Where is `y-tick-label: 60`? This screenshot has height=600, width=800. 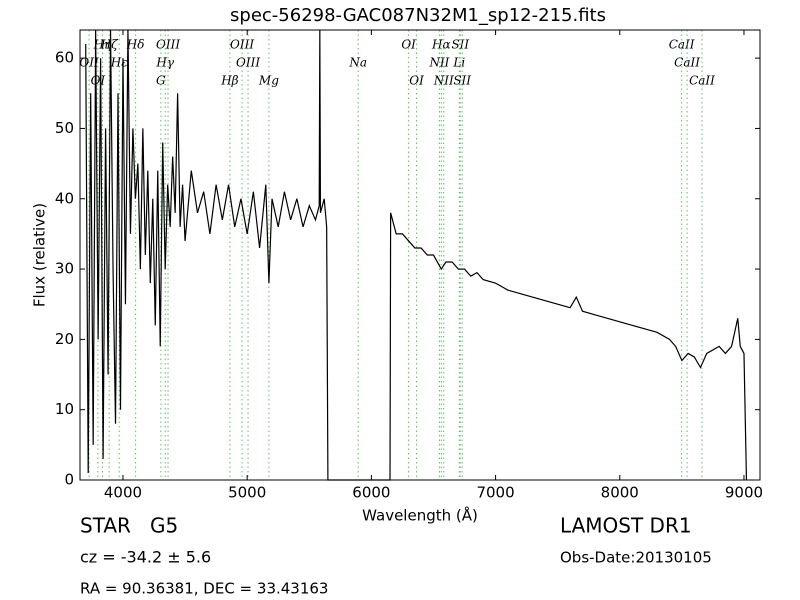 y-tick-label: 60 is located at coordinates (64, 58).